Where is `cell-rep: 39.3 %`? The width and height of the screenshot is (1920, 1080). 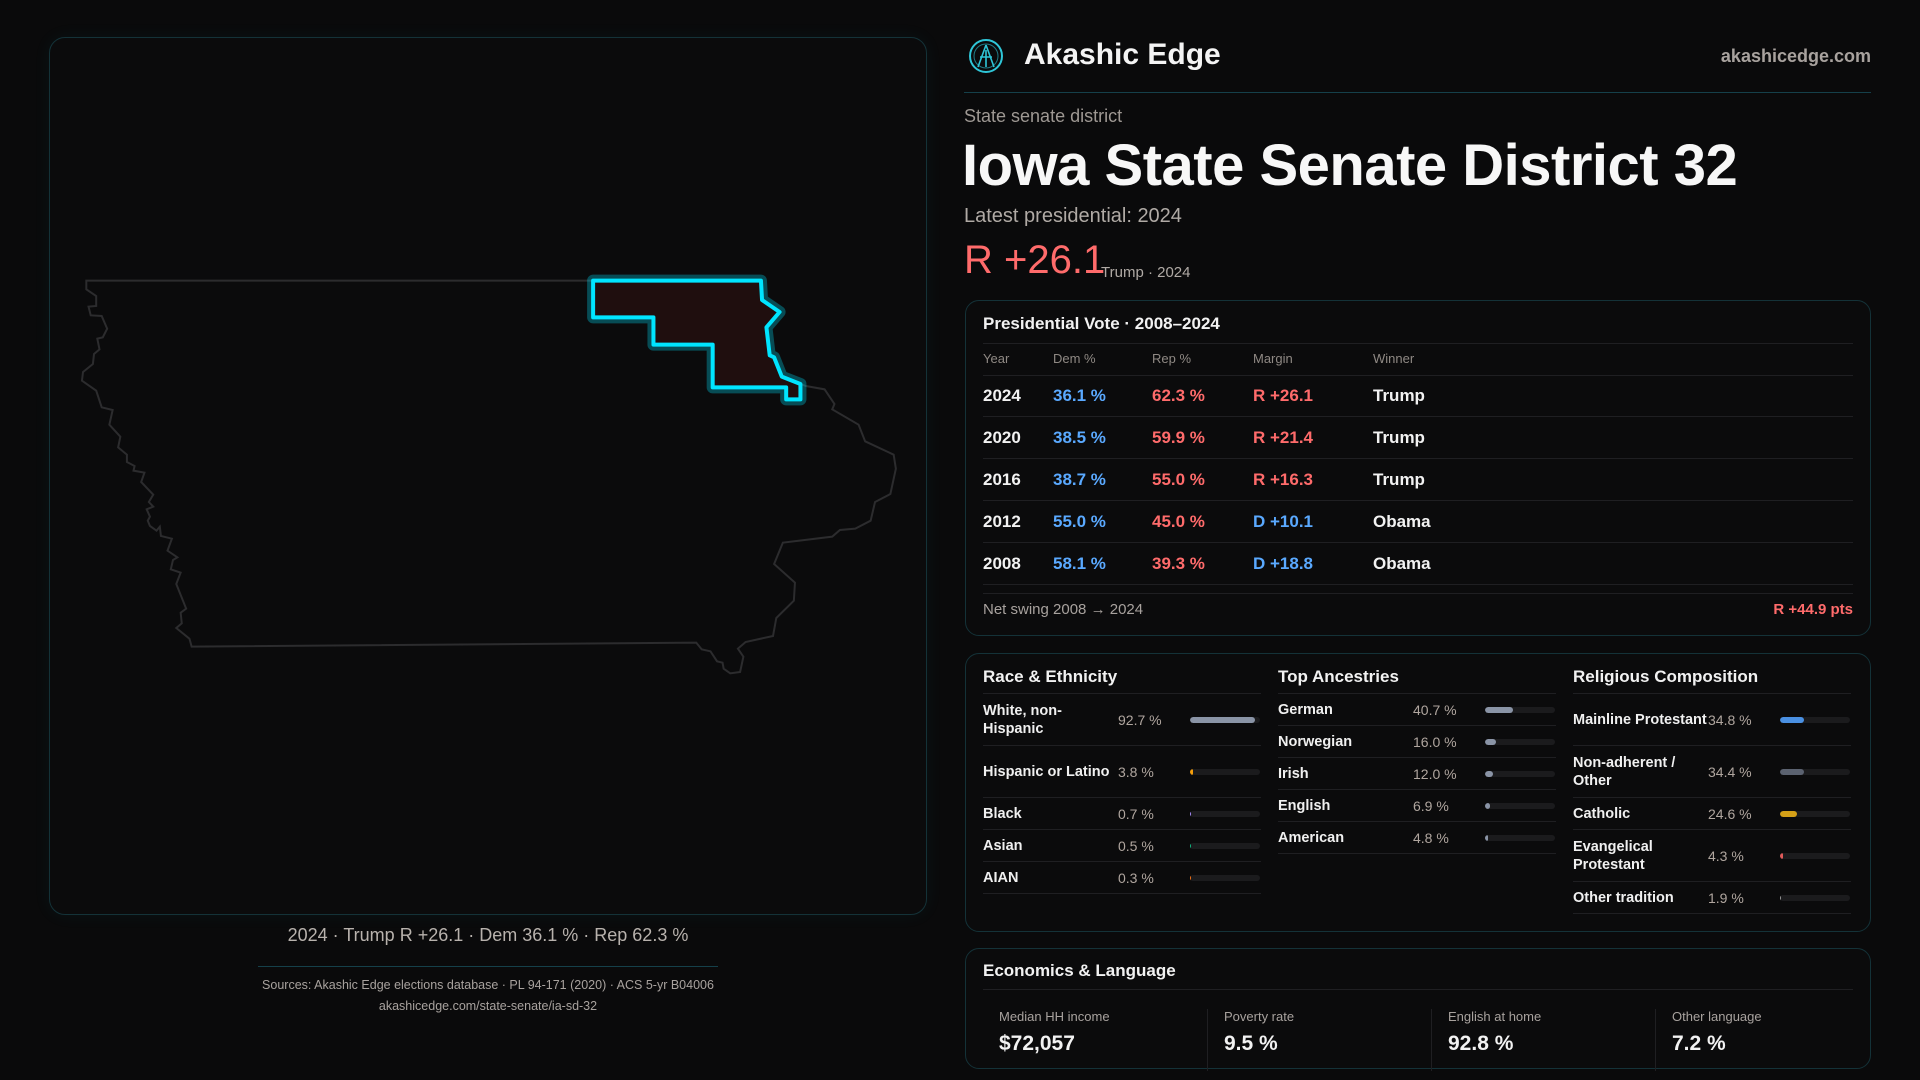 cell-rep: 39.3 % is located at coordinates (1178, 563).